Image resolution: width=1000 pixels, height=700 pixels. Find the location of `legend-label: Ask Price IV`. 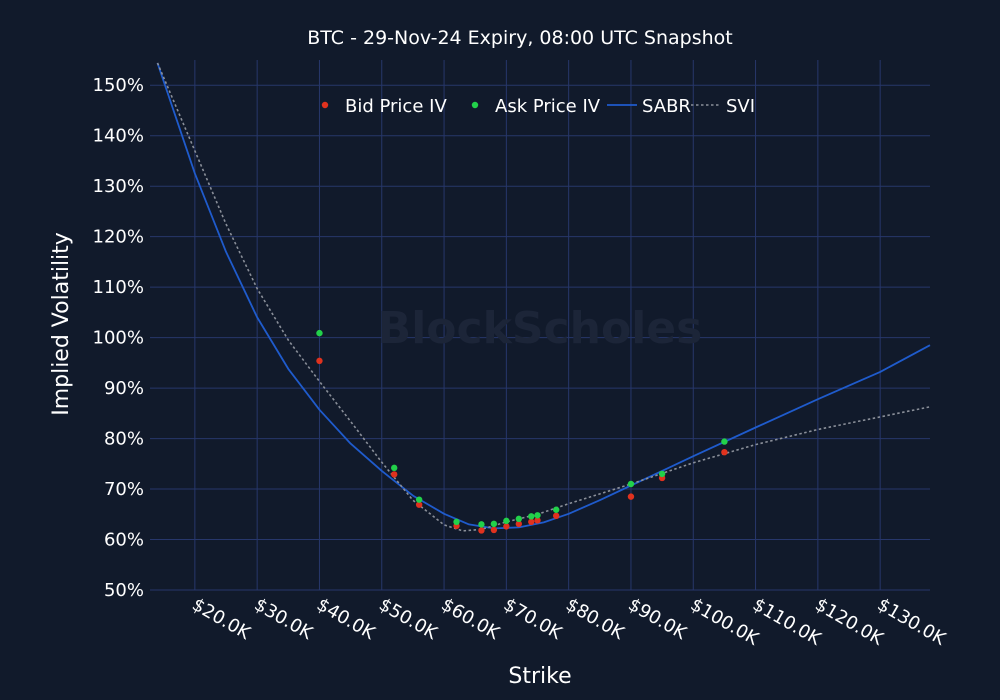

legend-label: Ask Price IV is located at coordinates (548, 106).